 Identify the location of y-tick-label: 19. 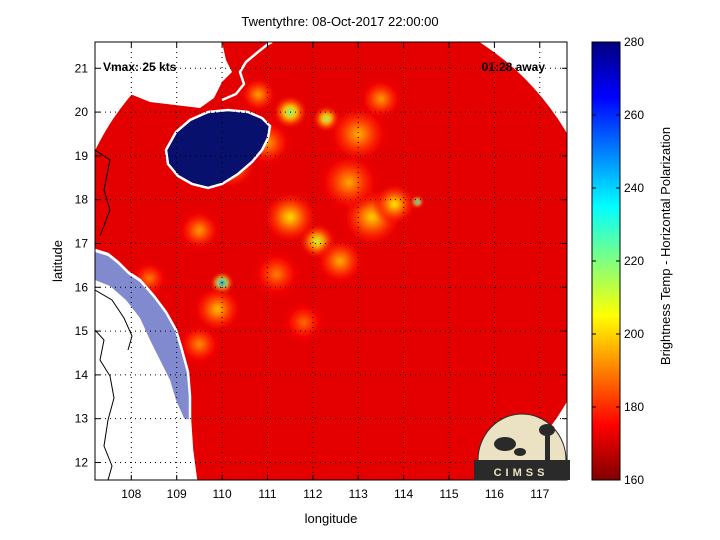
(82, 156).